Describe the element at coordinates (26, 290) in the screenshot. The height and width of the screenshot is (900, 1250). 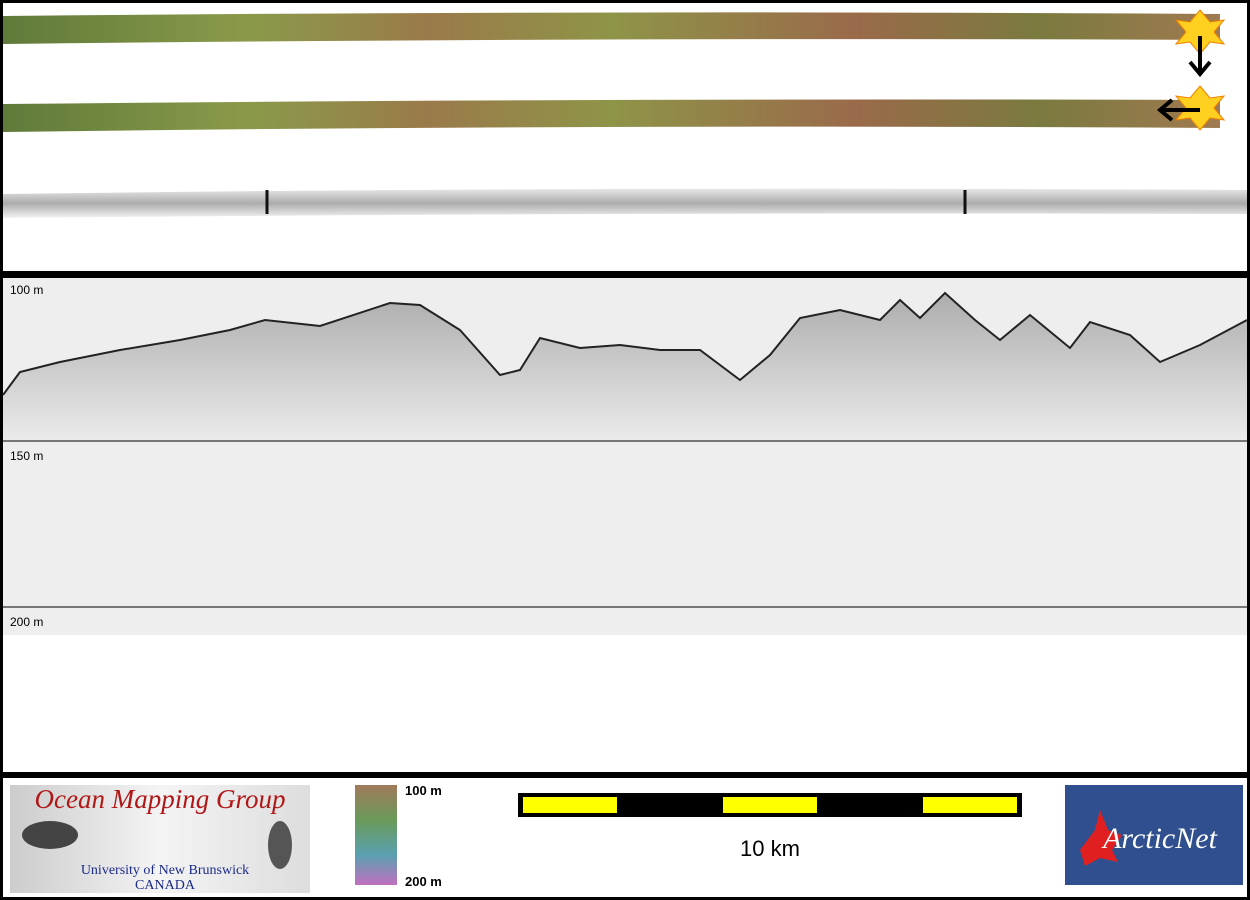
I see `depth-label: 100 m` at that location.